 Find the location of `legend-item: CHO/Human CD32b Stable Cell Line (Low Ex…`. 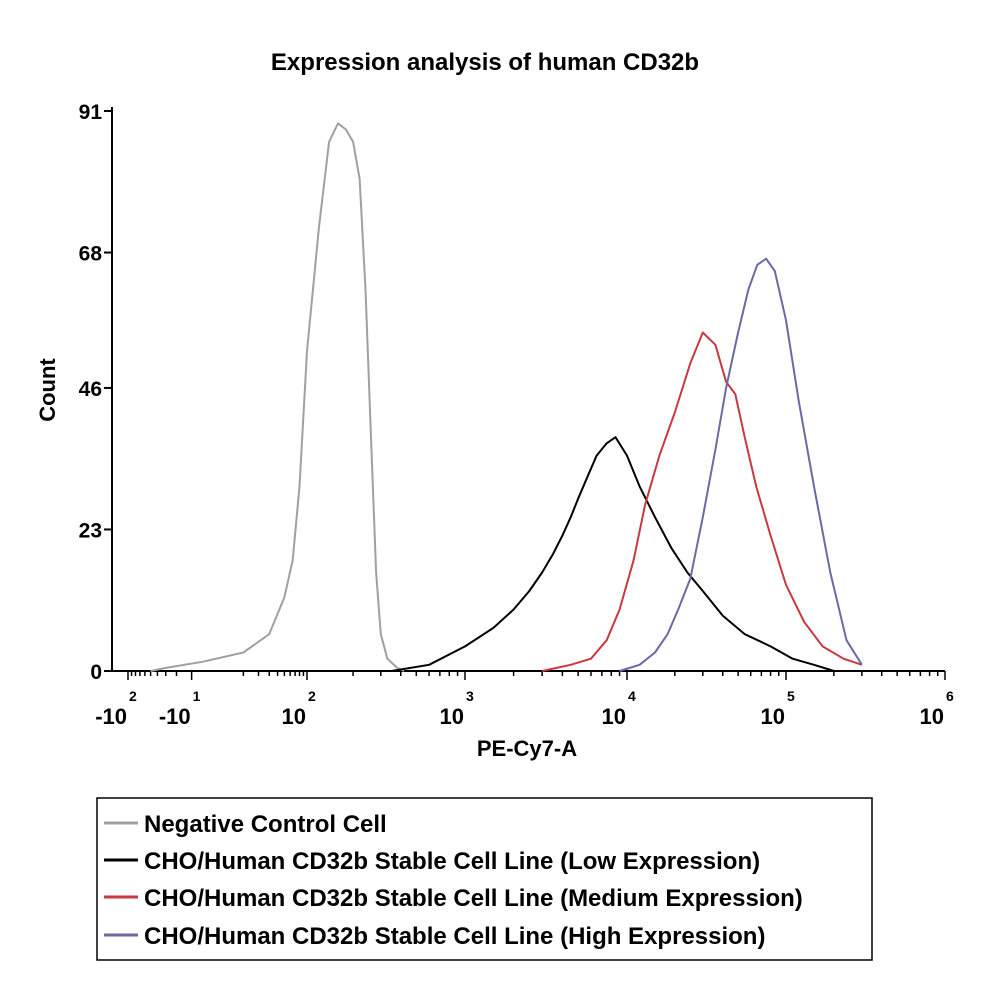

legend-item: CHO/Human CD32b Stable Cell Line (Low Ex… is located at coordinates (432, 861).